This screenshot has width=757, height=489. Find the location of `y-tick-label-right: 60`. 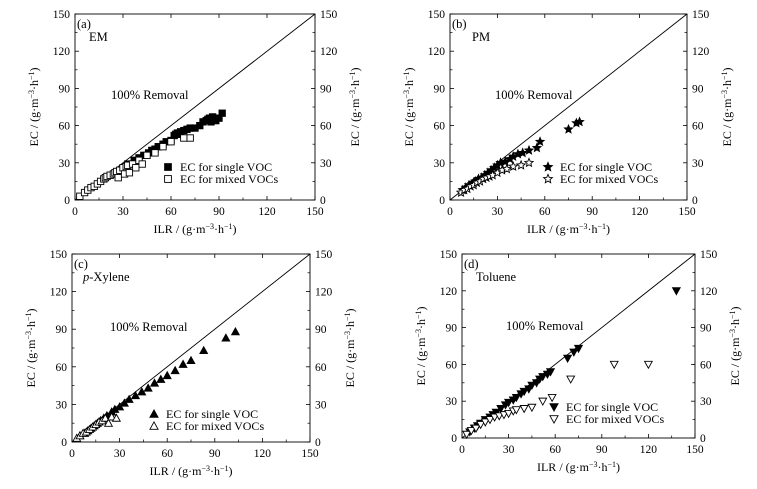

y-tick-label-right: 60 is located at coordinates (698, 127).